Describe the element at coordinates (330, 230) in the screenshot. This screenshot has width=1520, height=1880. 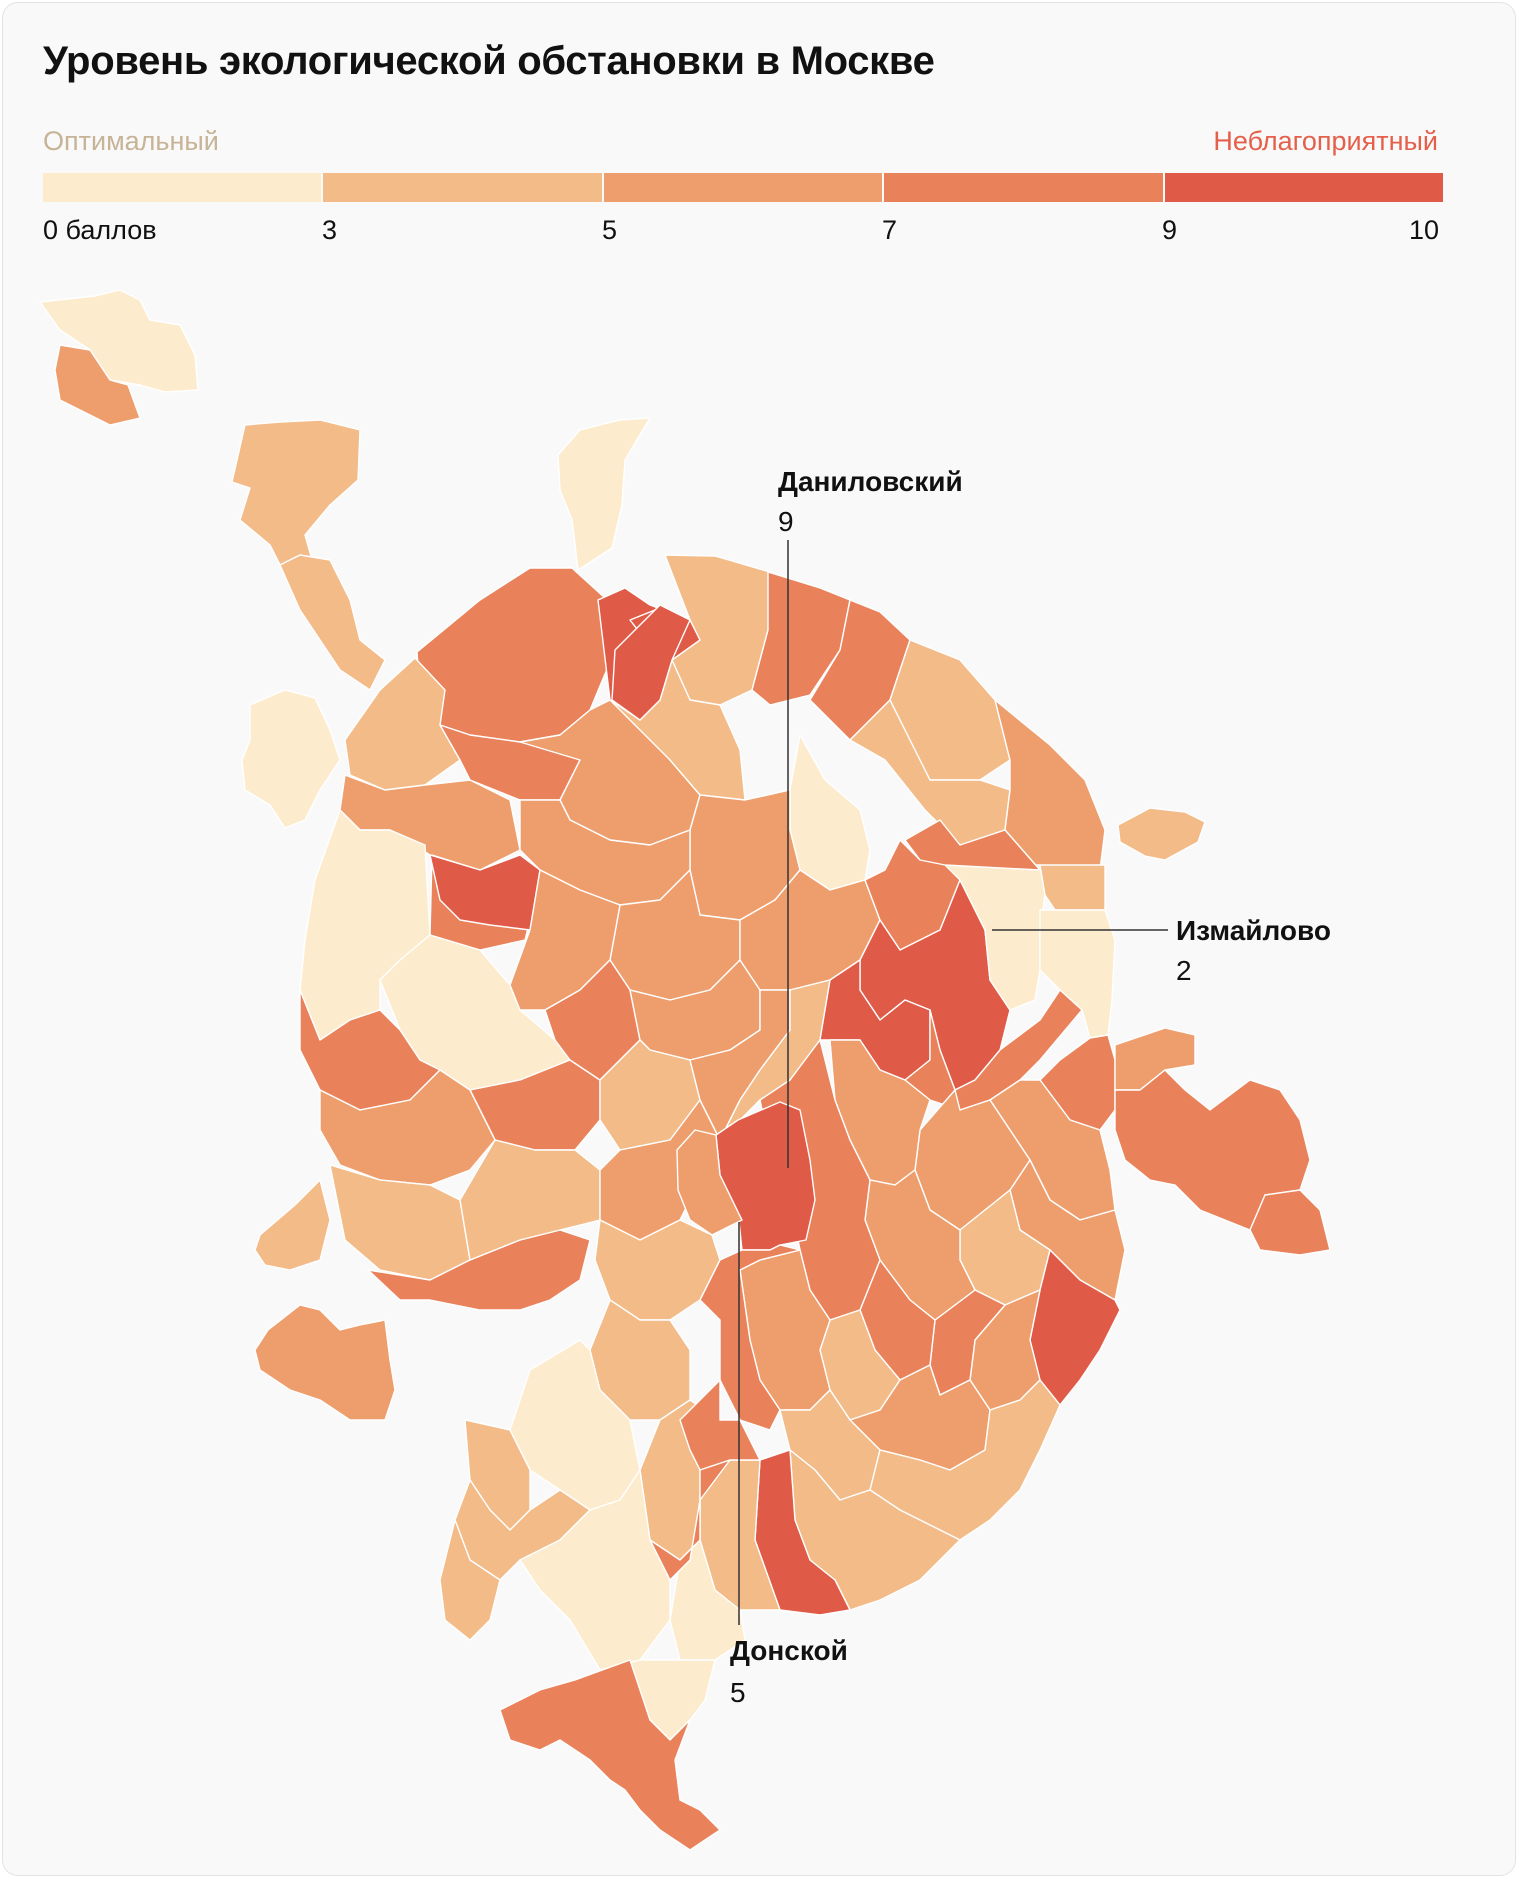
I see `scale-tick-3: 3` at that location.